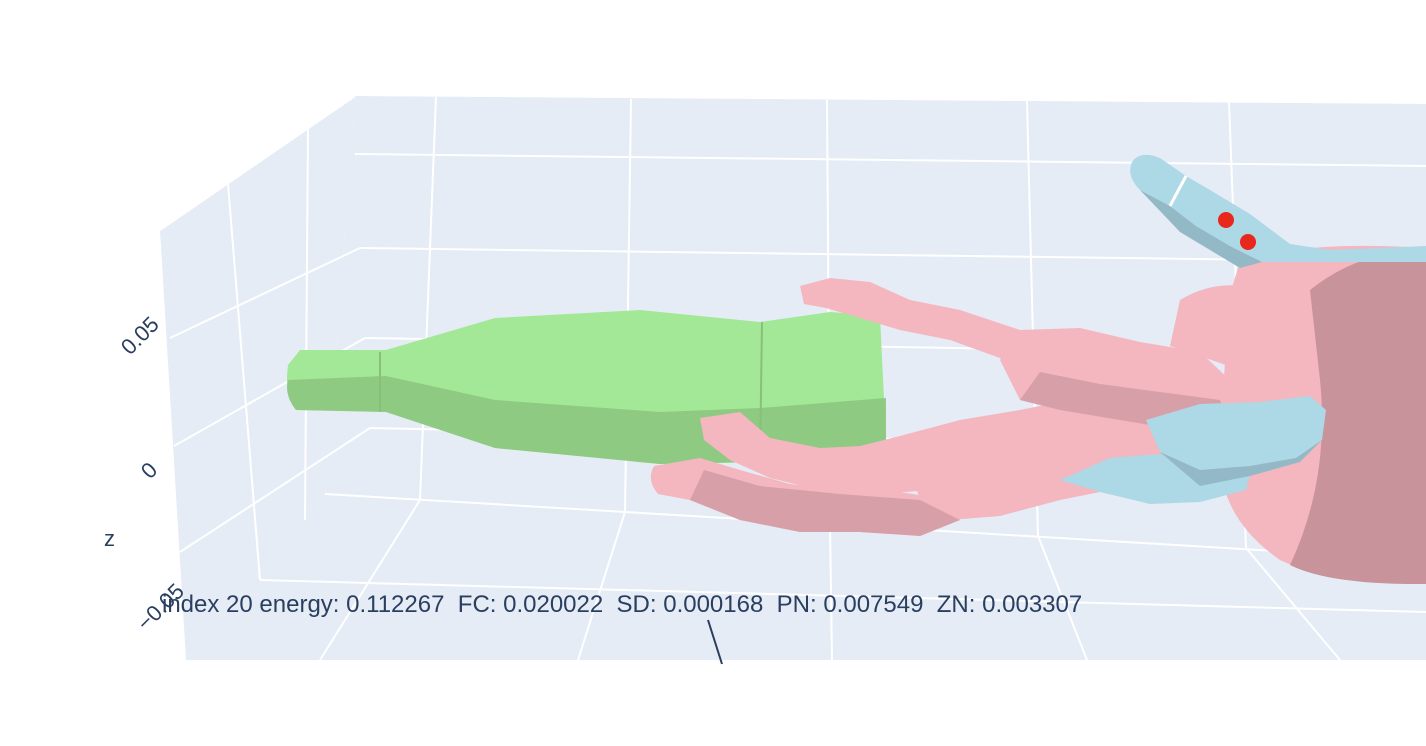 This screenshot has height=746, width=1426. What do you see at coordinates (109, 538) in the screenshot?
I see `z-axis-title: z` at bounding box center [109, 538].